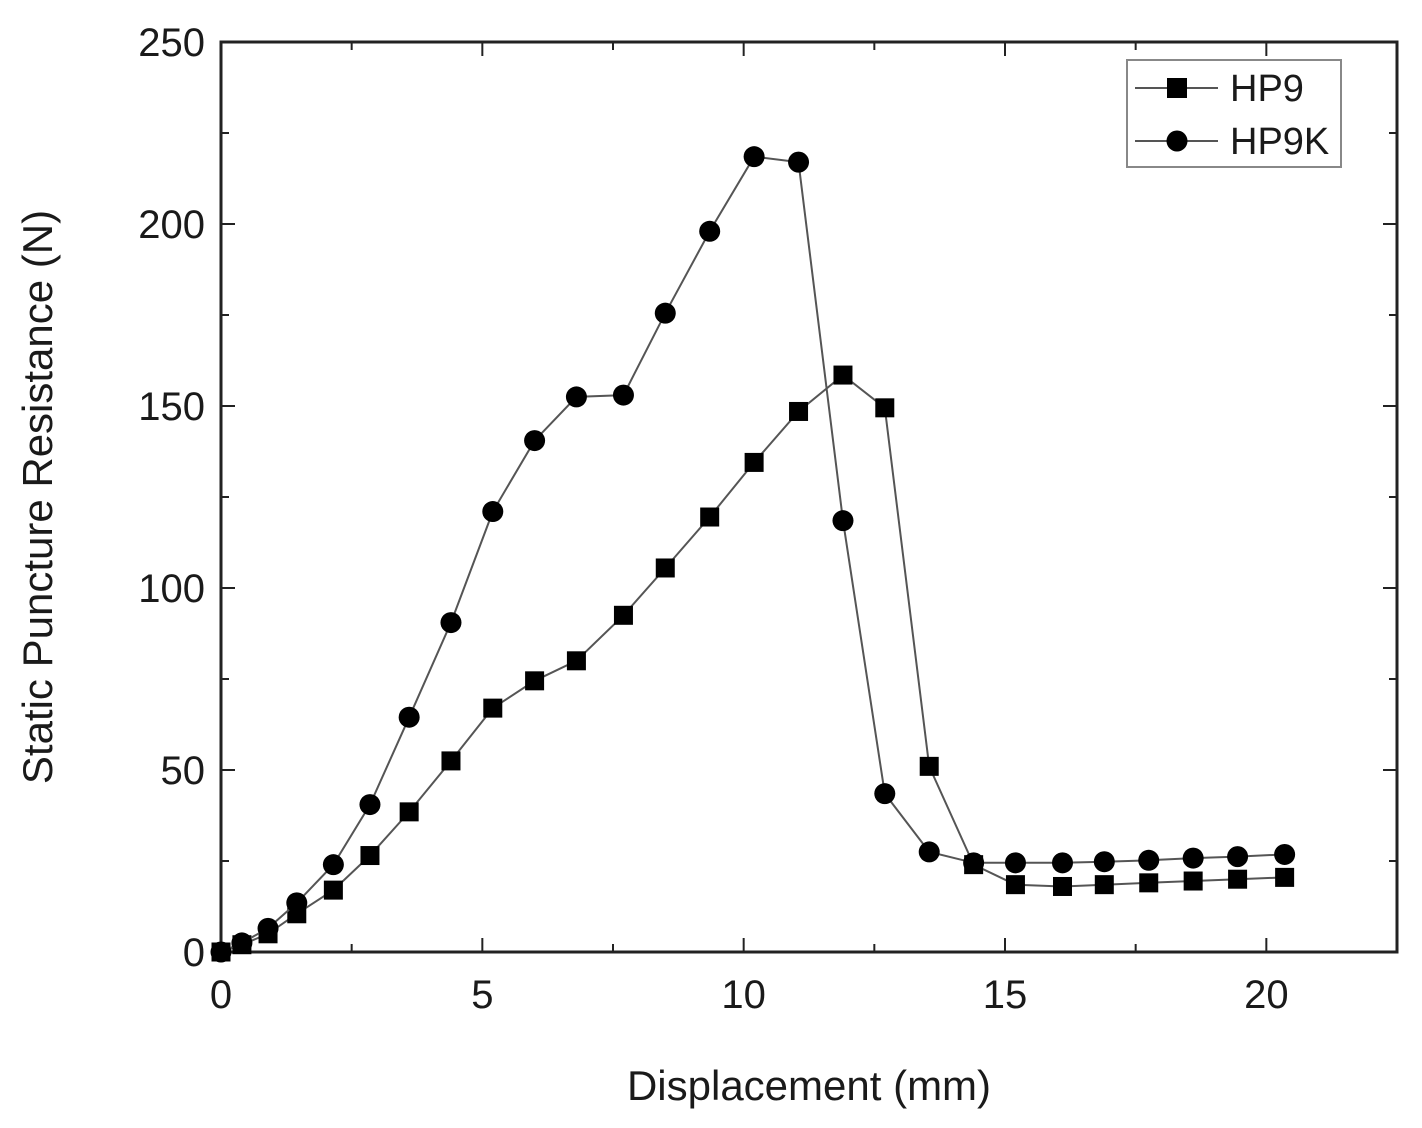 The image size is (1422, 1128). I want to click on x-tick-label: 10, so click(743, 995).